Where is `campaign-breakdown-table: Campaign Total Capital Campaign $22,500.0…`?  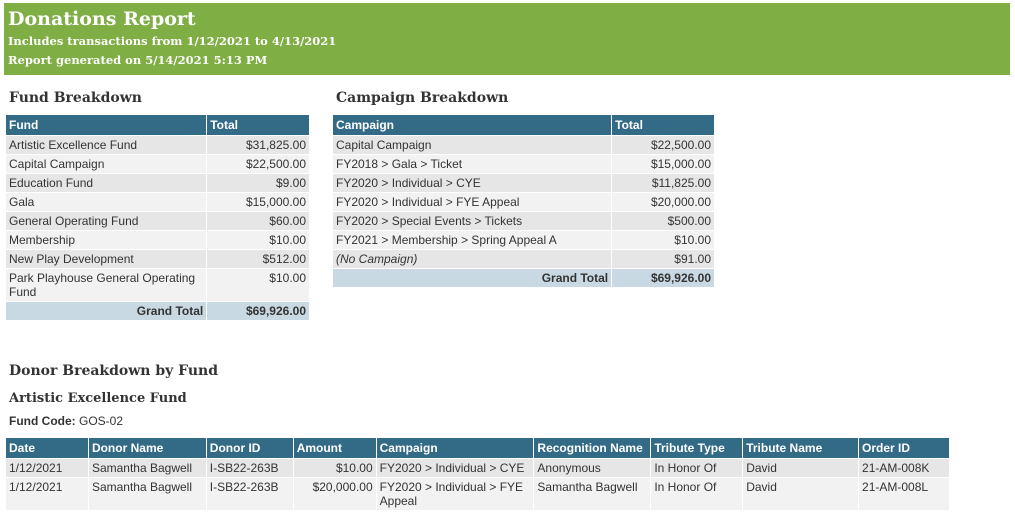
campaign-breakdown-table: Campaign Total Capital Campaign $22,500.0… is located at coordinates (523, 201).